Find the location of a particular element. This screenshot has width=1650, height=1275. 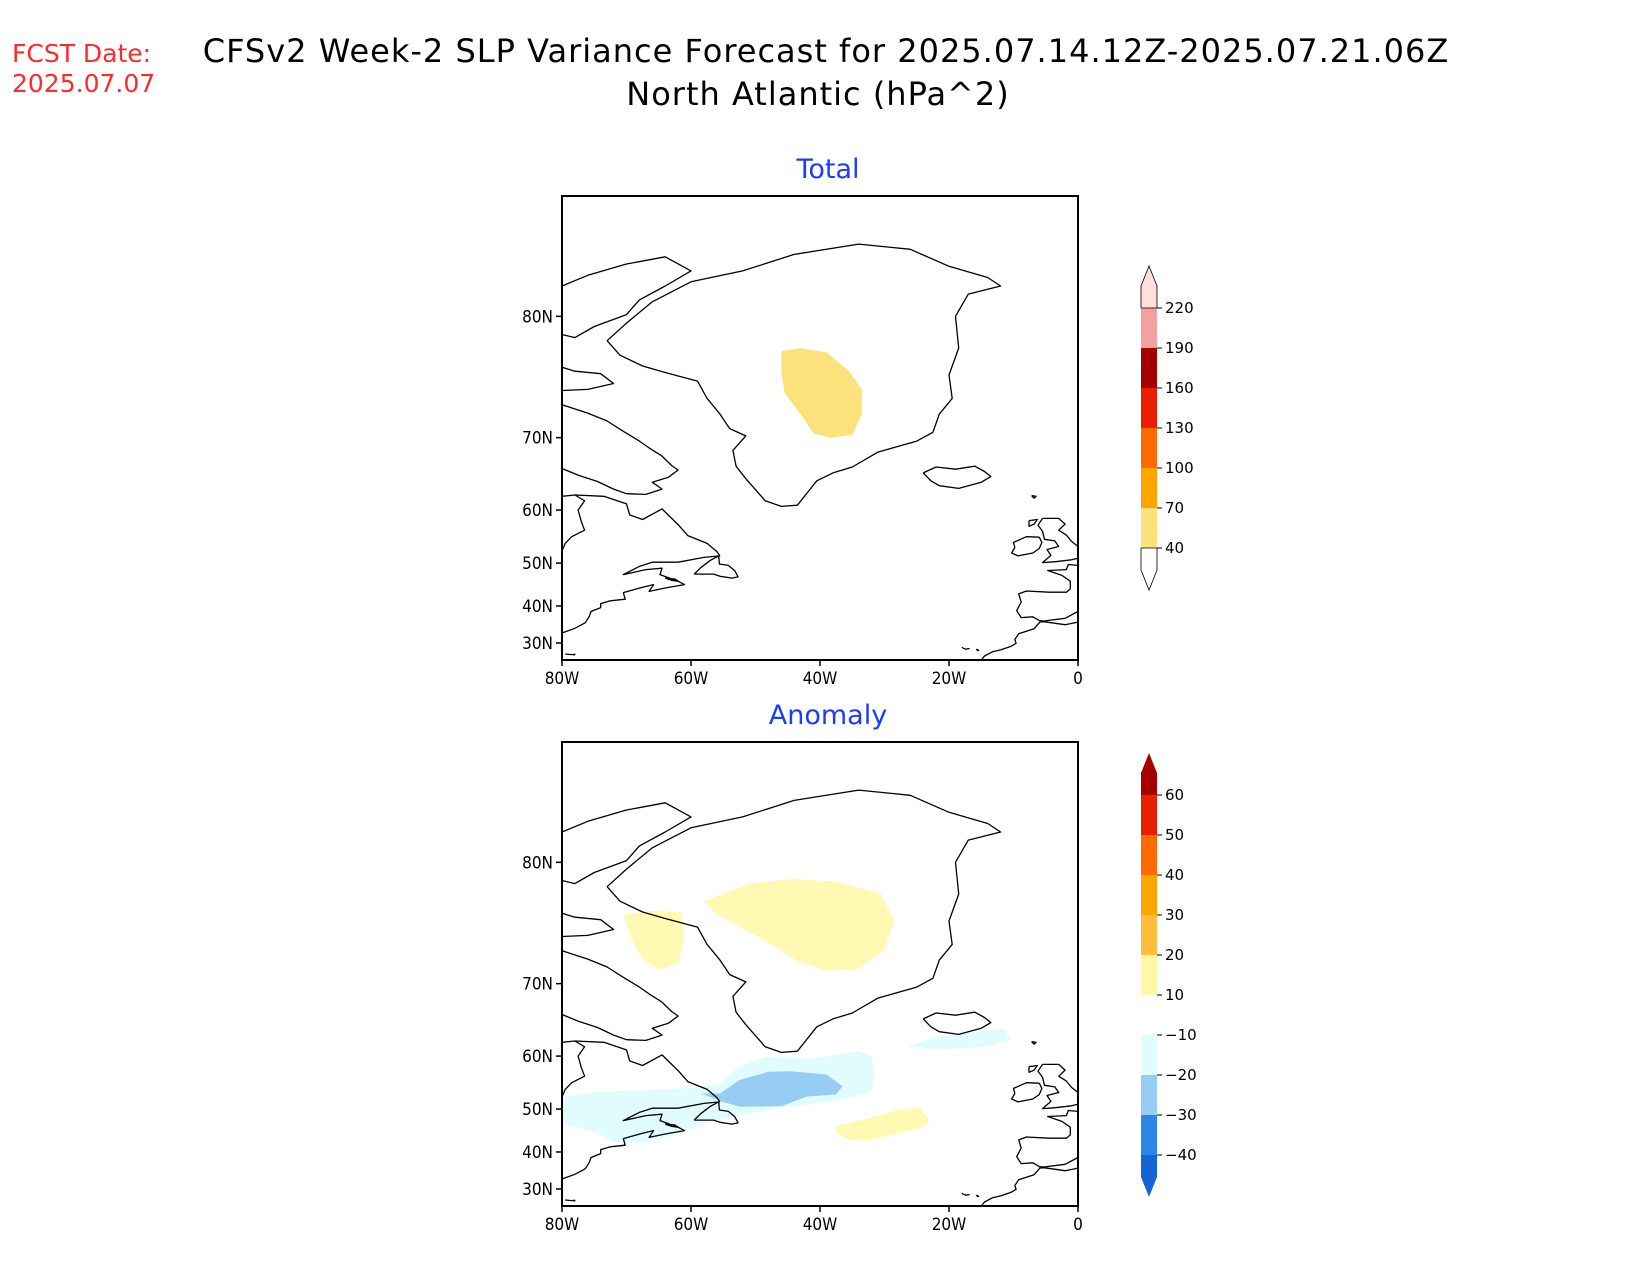

anomaly-positive-greenland is located at coordinates (799, 924).